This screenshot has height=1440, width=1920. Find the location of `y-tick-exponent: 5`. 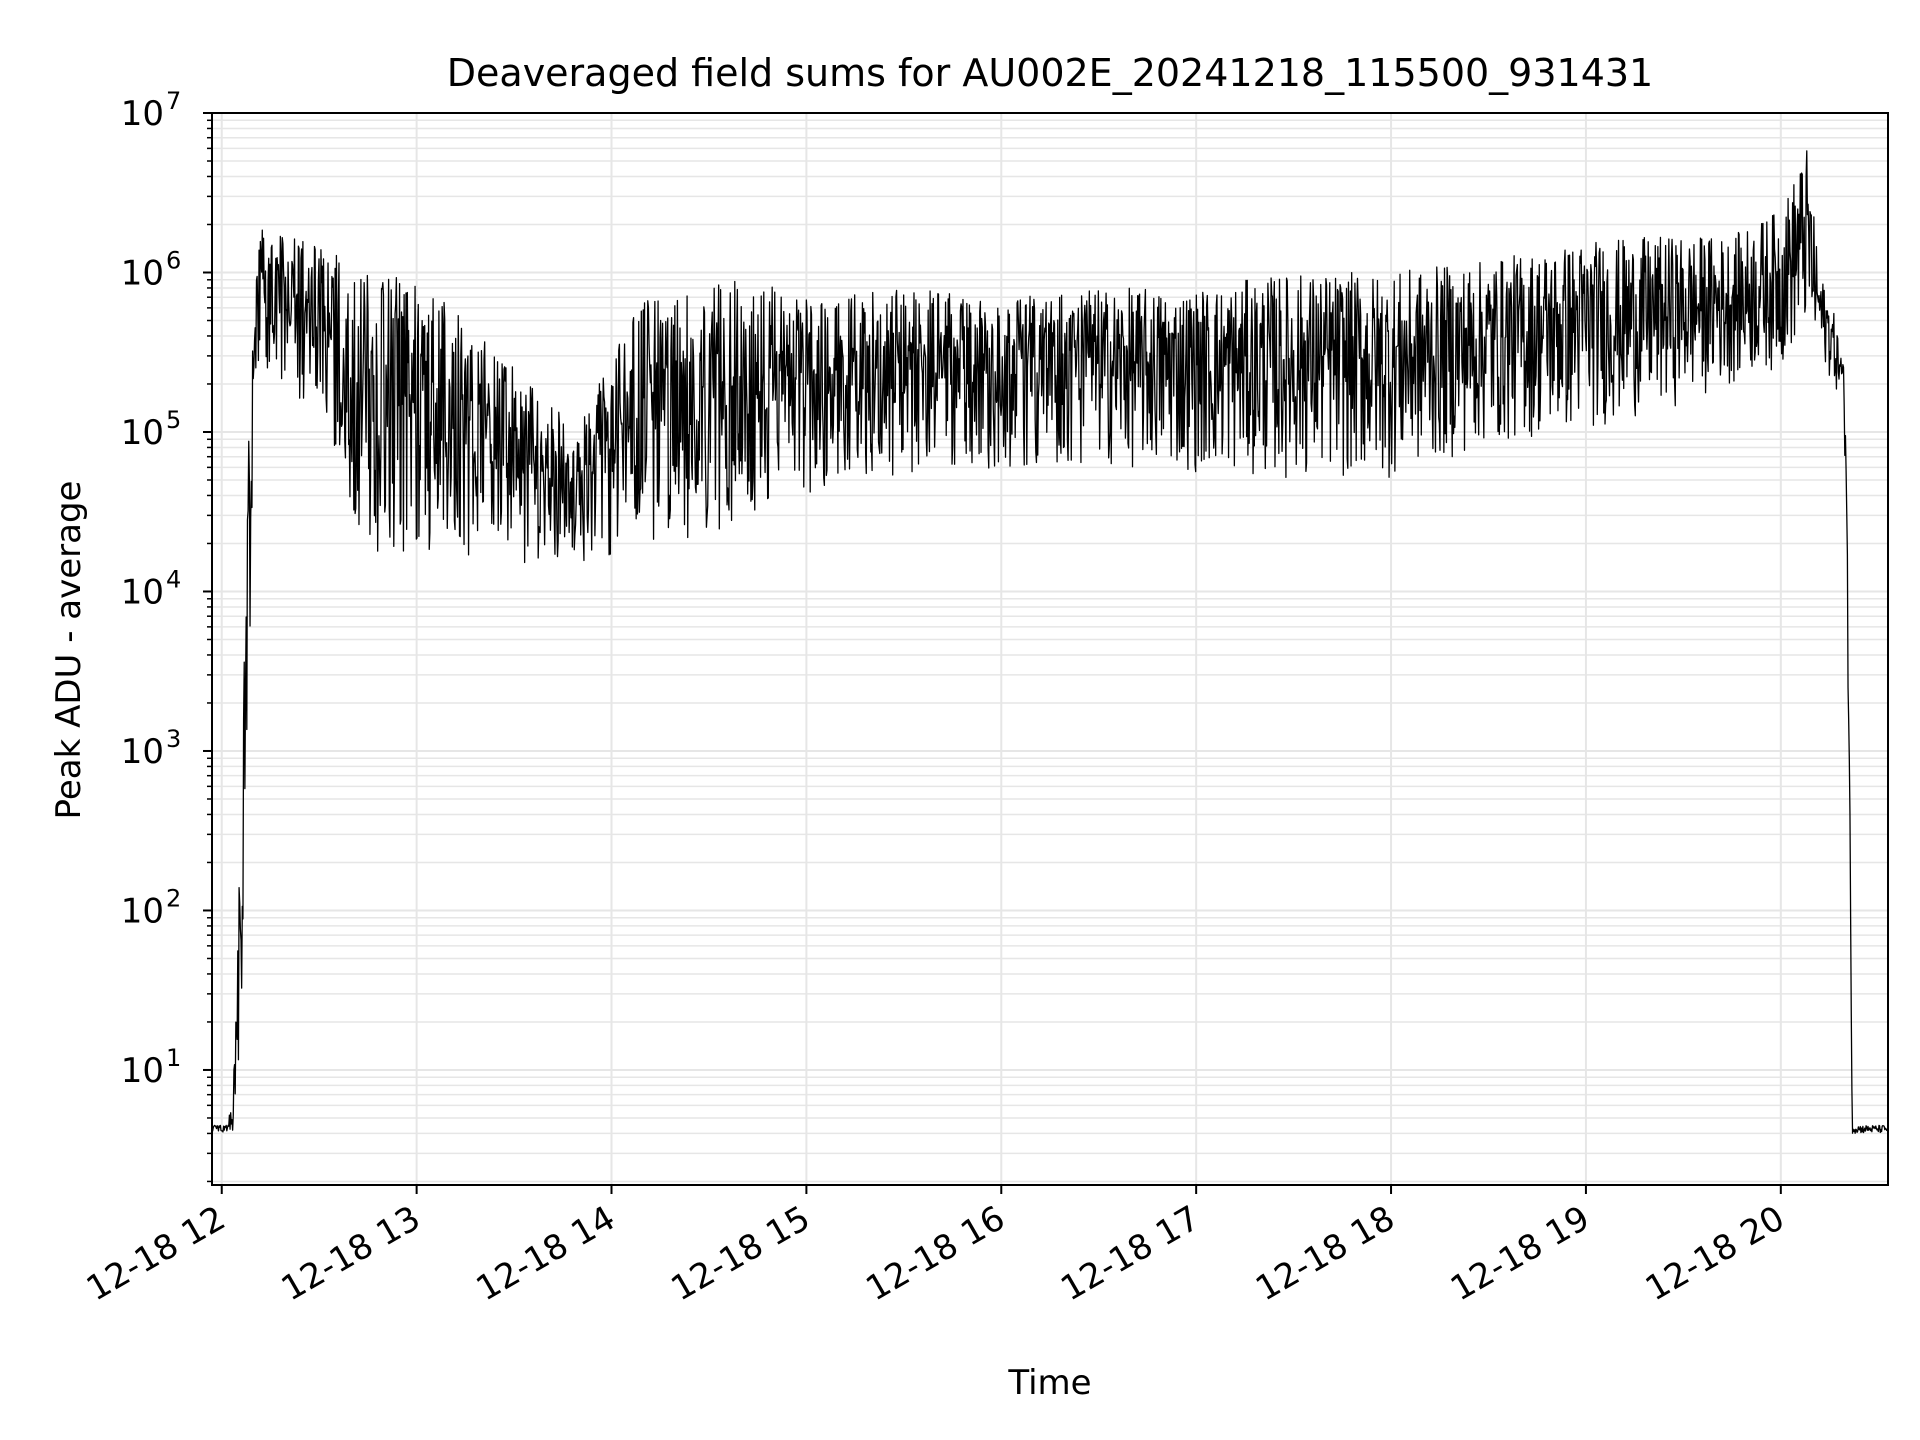

y-tick-exponent: 5 is located at coordinates (173, 420).